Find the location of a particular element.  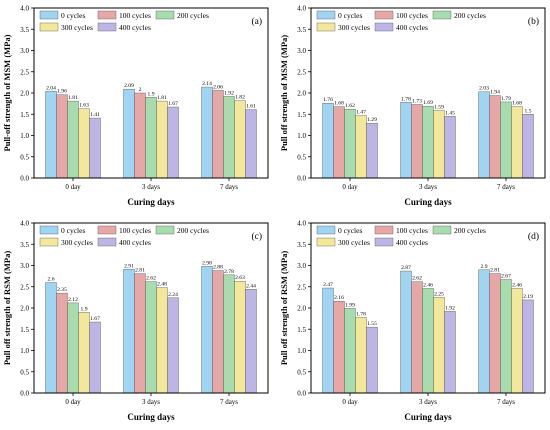

legend-label: 100 cycles is located at coordinates (412, 230).